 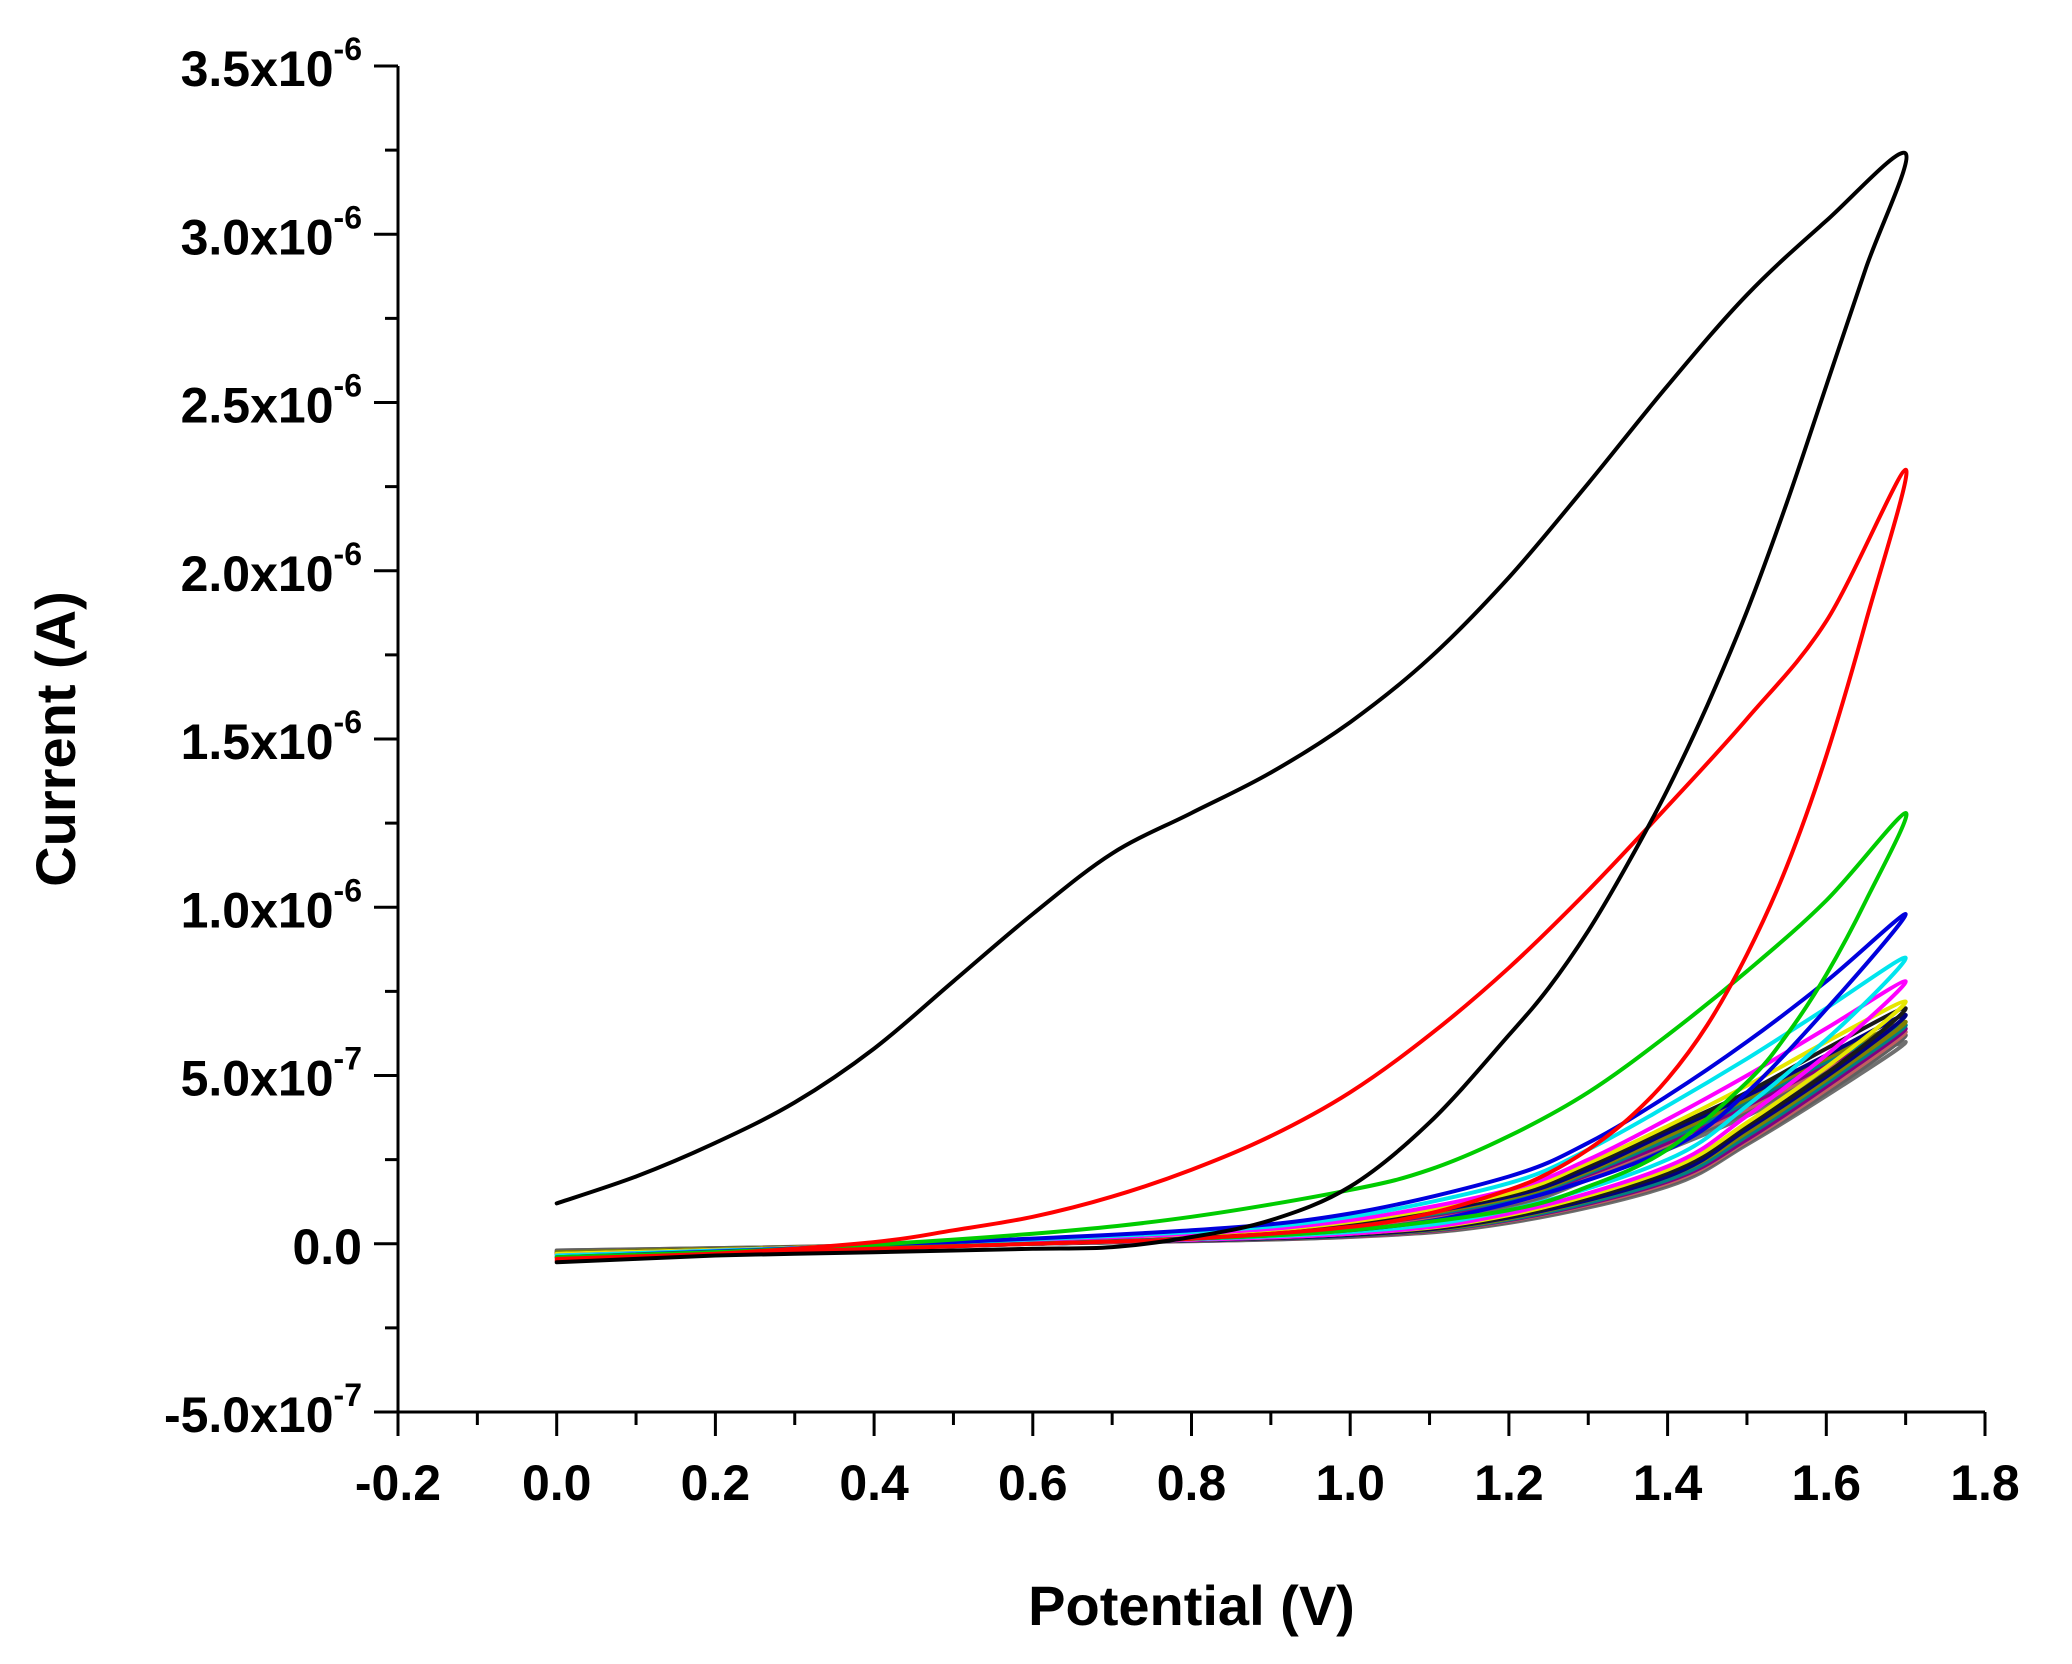 I want to click on y-tick-mantissa: 5.0x10, so click(x=257, y=1079).